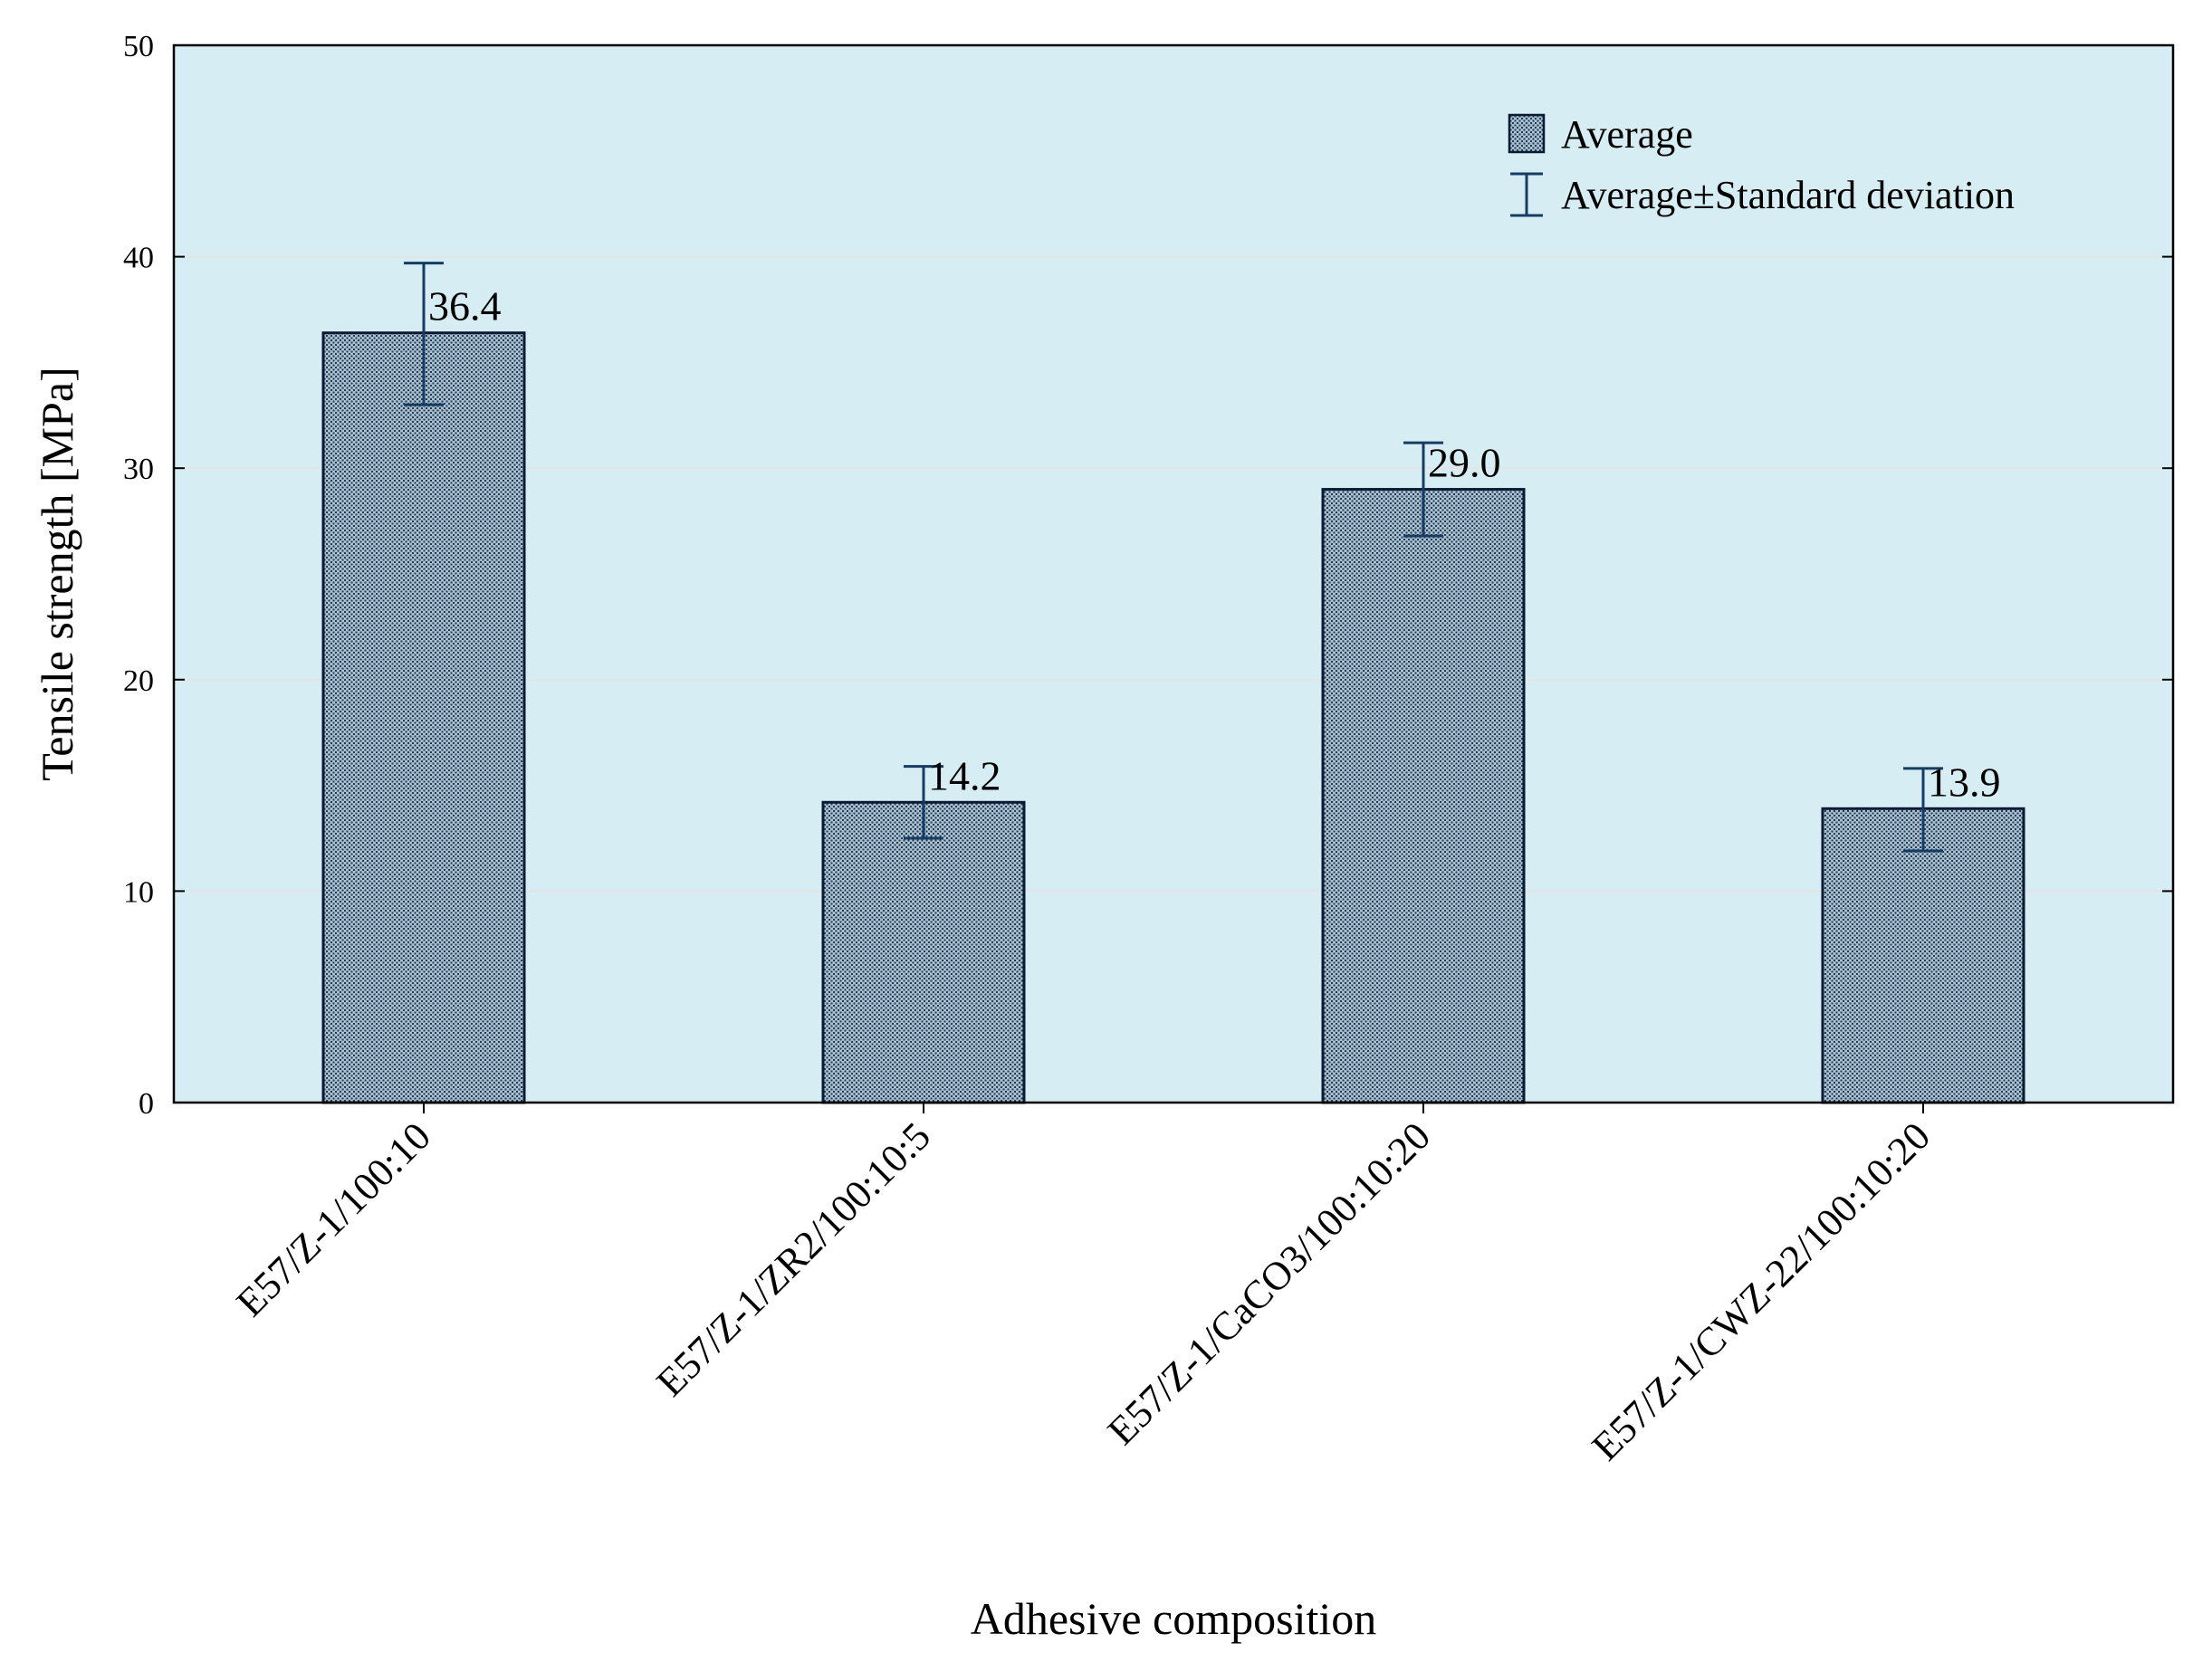 This screenshot has width=2212, height=1662. I want to click on x-tick-label: E57/Z-1/ZR2/100:10:5, so click(794, 1259).